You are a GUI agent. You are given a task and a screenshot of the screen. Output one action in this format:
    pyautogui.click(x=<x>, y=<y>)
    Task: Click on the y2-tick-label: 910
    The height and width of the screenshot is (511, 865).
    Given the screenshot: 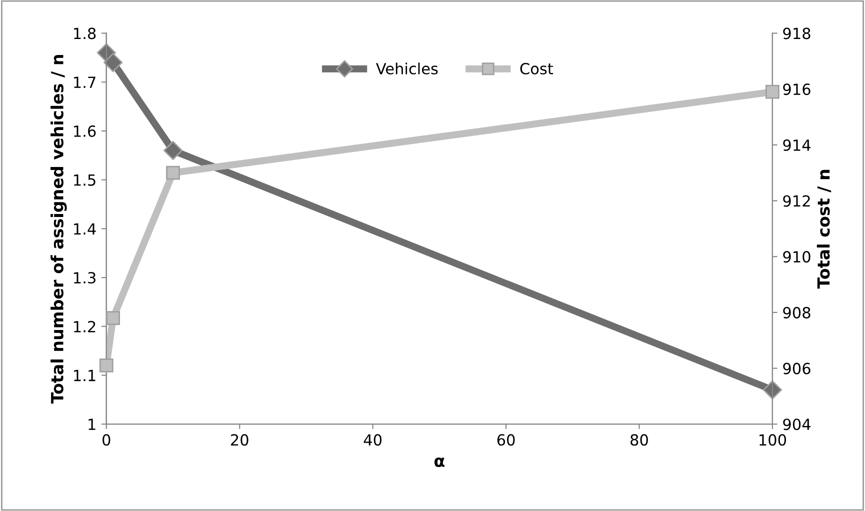 What is the action you would take?
    pyautogui.click(x=796, y=257)
    